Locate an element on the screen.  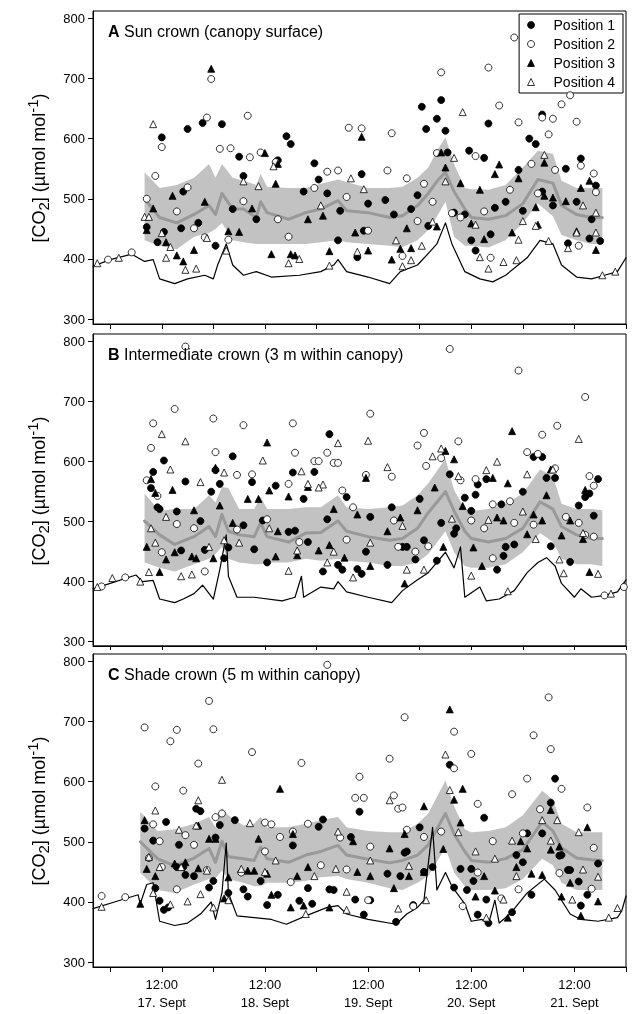
x-tick-label: 12:00 20. Sept is located at coordinates (471, 993).